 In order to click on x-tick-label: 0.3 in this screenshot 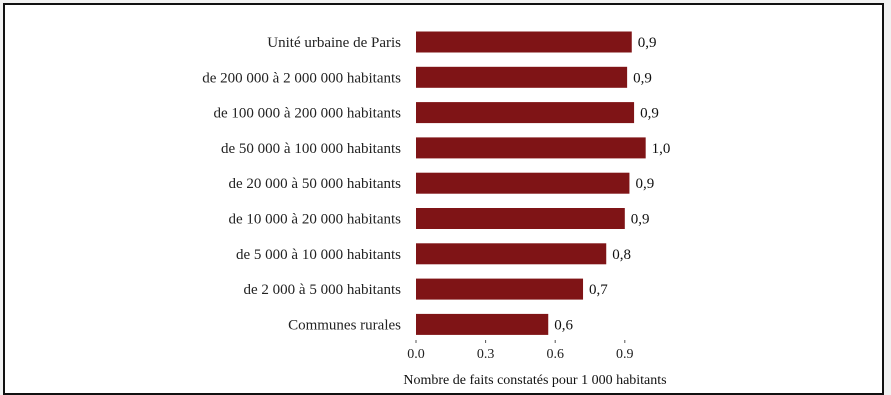, I will do `click(486, 354)`.